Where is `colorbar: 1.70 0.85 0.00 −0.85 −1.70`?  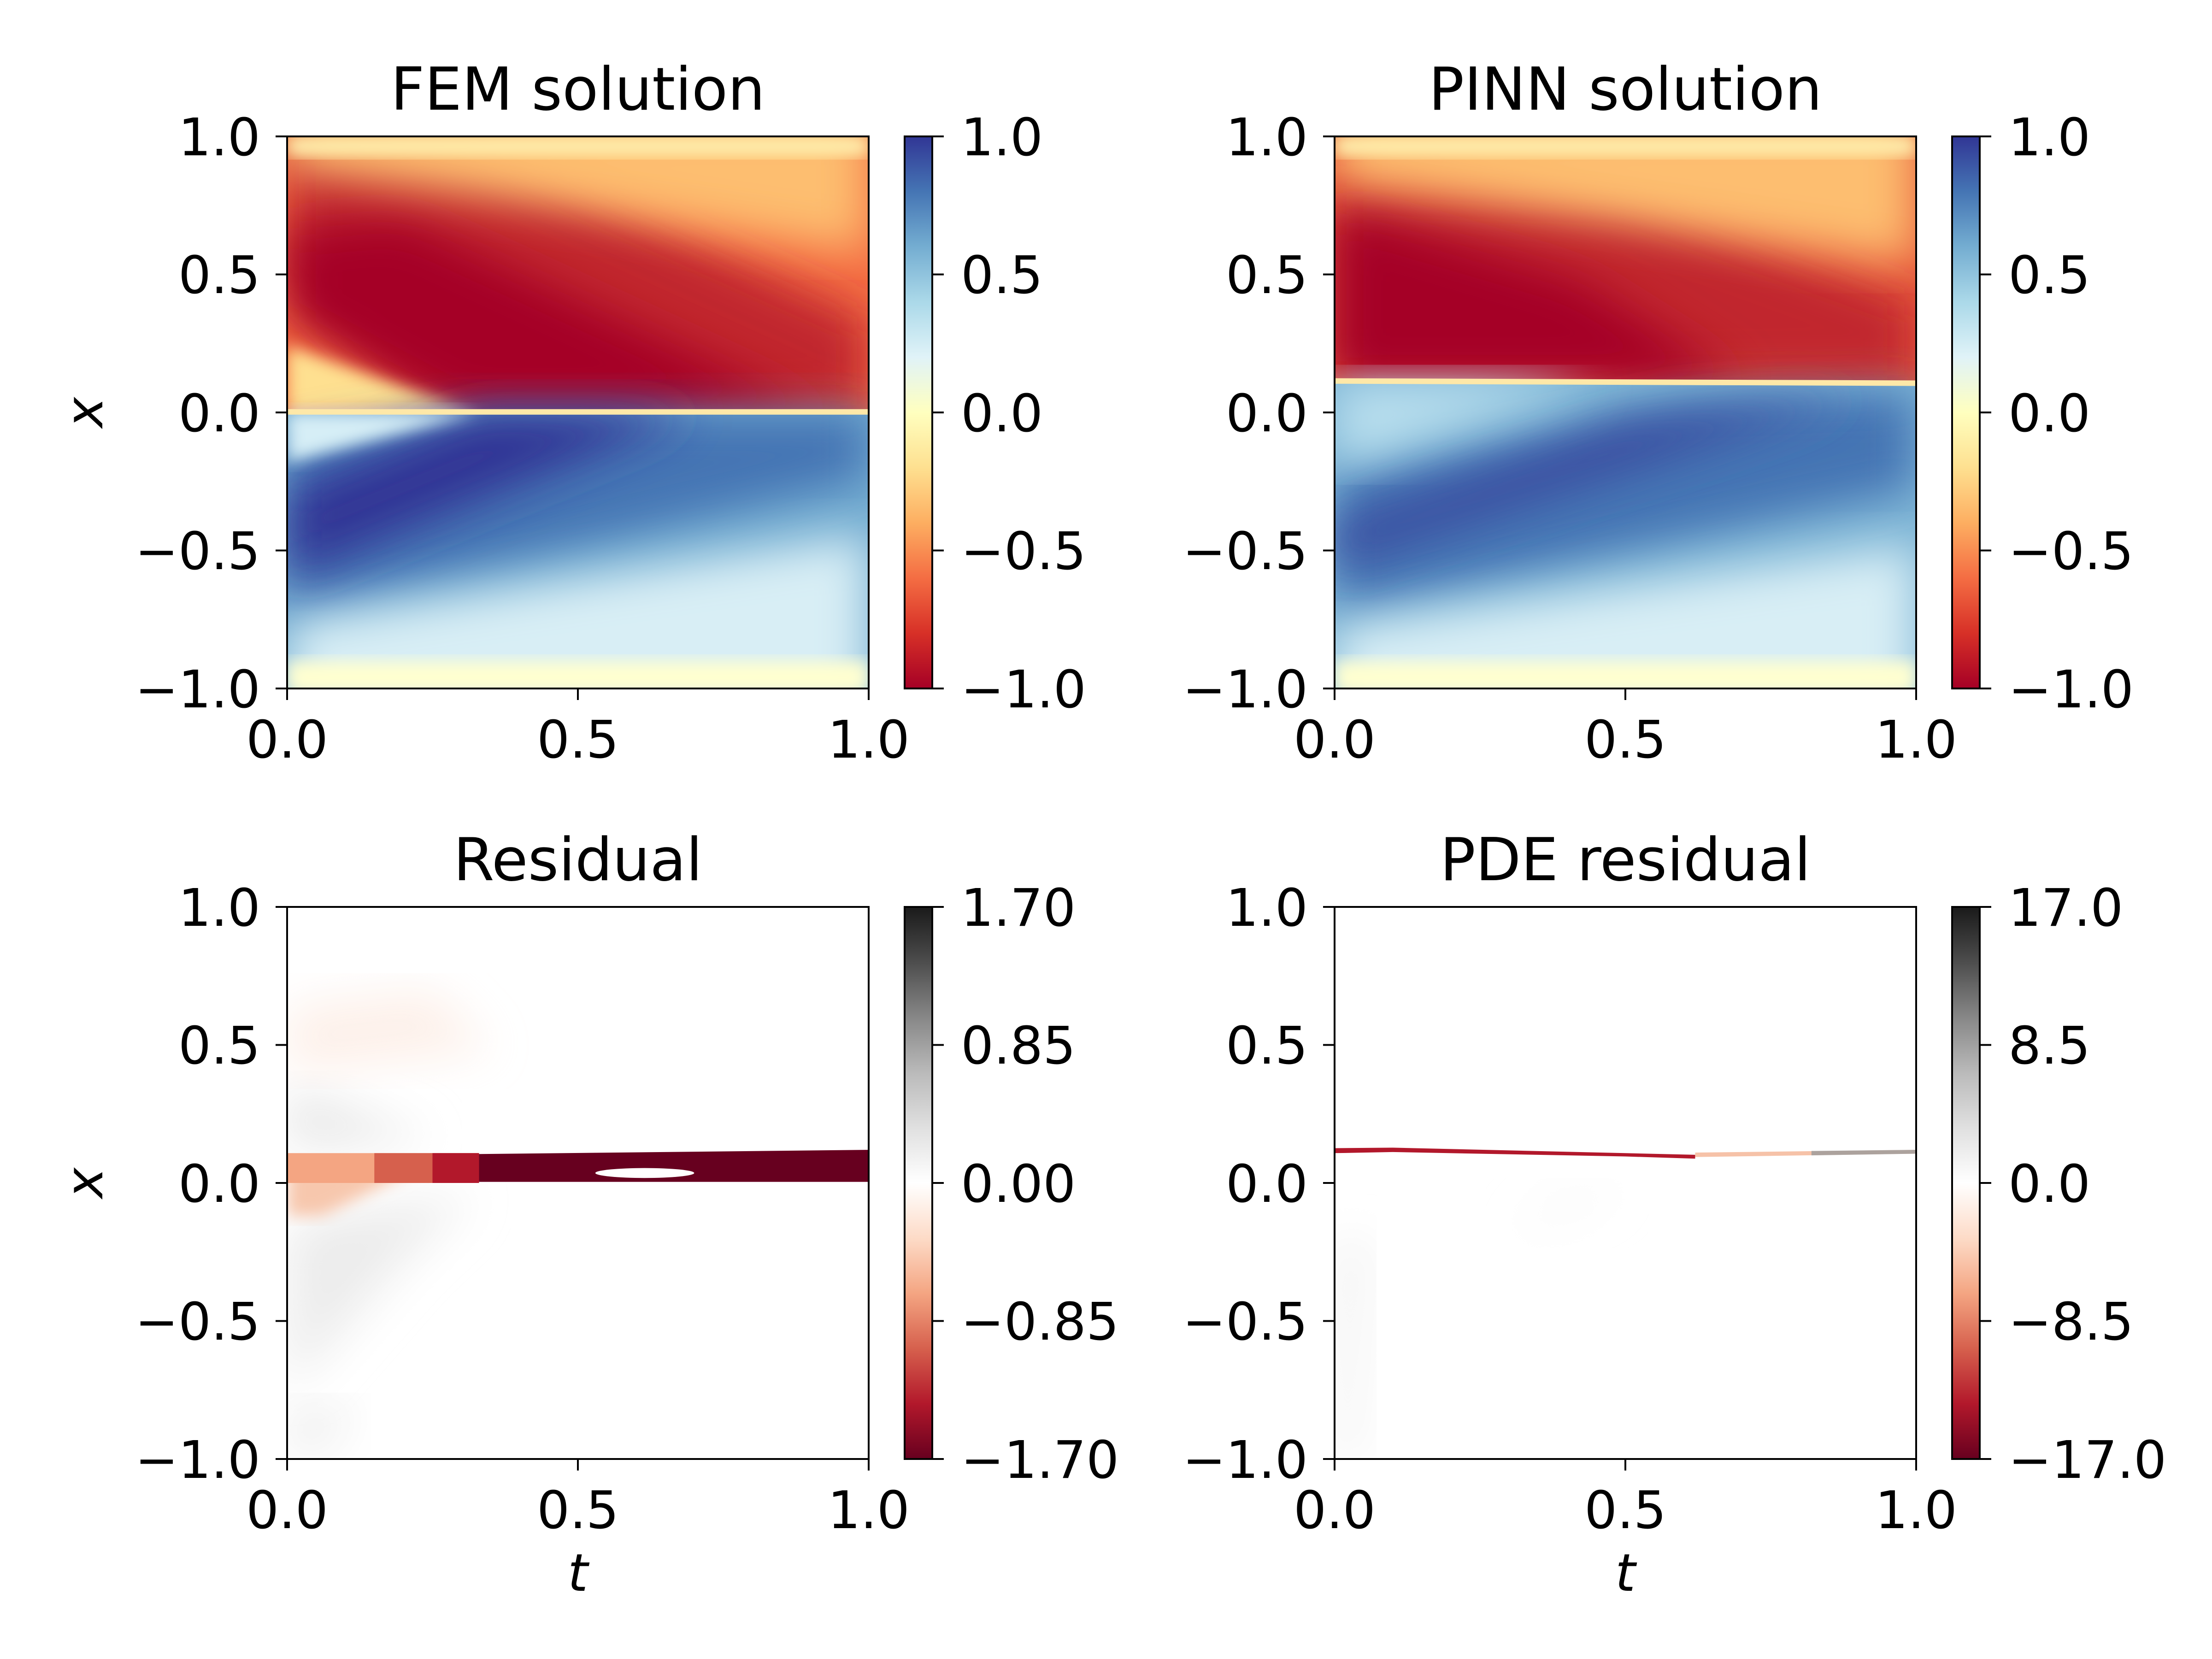
colorbar: 1.70 0.85 0.00 −0.85 −1.70 is located at coordinates (1011, 1184).